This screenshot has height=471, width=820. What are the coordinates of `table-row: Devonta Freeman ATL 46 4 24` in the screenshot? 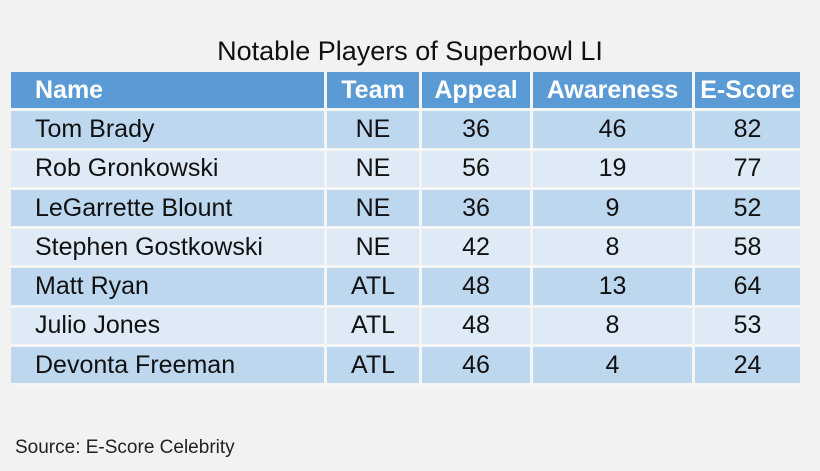 It's located at (405, 367).